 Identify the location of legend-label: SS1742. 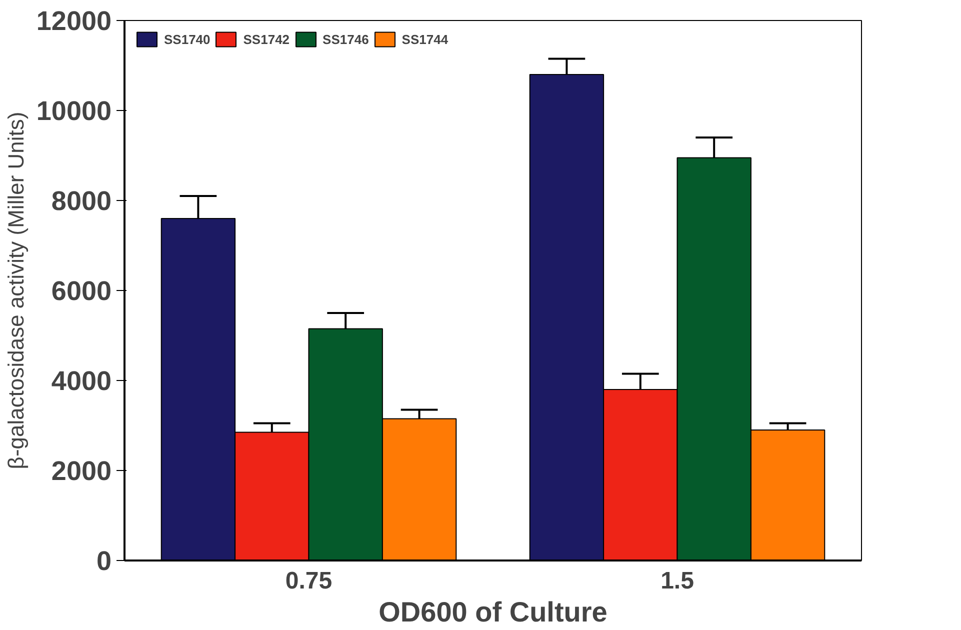
(266, 39).